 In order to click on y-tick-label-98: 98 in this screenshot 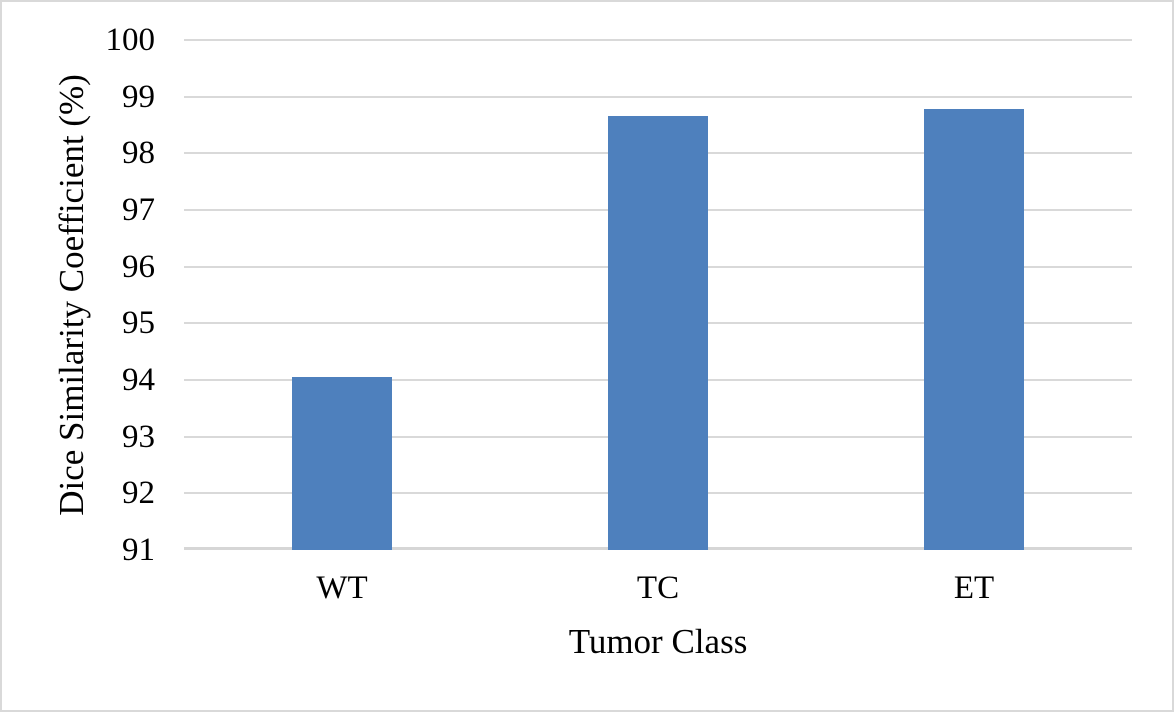, I will do `click(138, 153)`.